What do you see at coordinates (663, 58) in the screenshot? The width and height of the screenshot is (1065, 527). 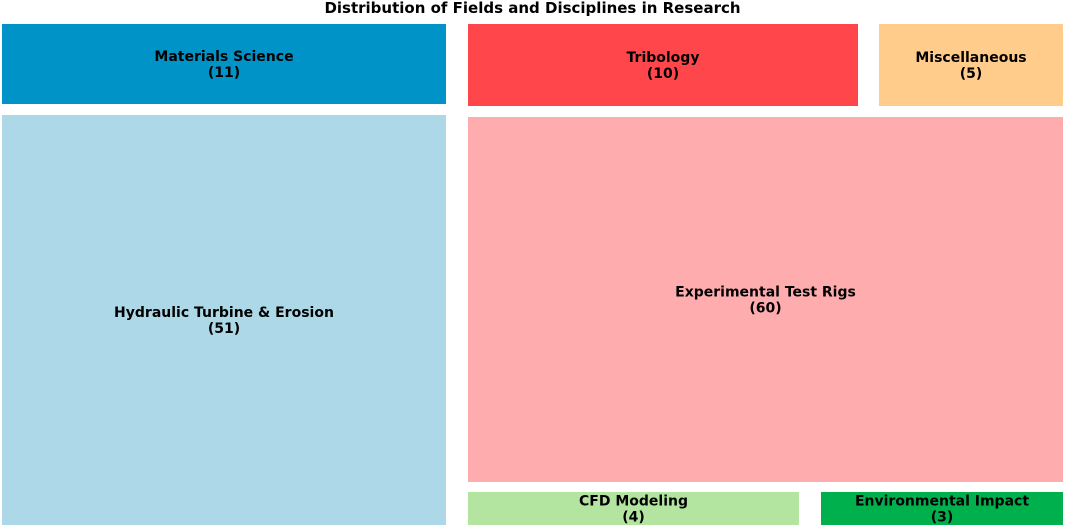 I see `tile-label-tribology: Tribology` at bounding box center [663, 58].